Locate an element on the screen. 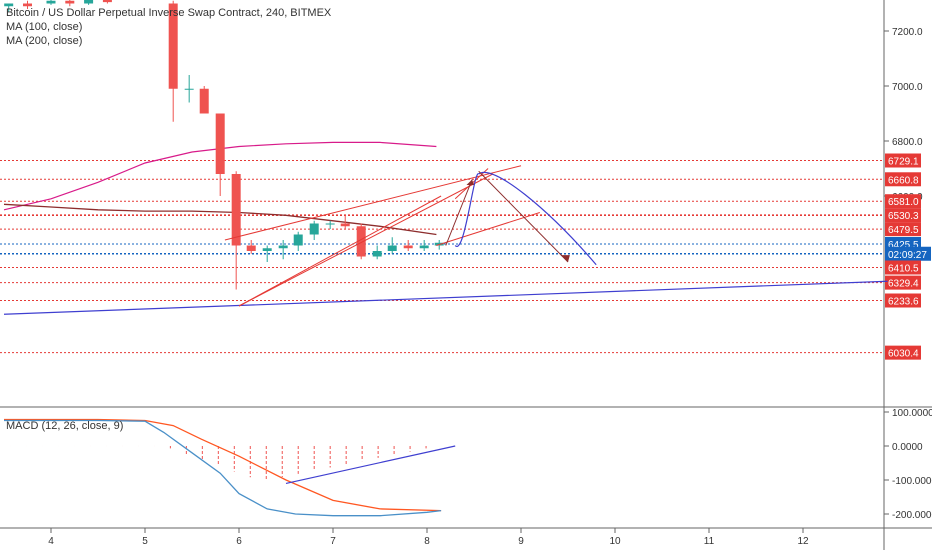  wedge-inner-line is located at coordinates (340, 251).